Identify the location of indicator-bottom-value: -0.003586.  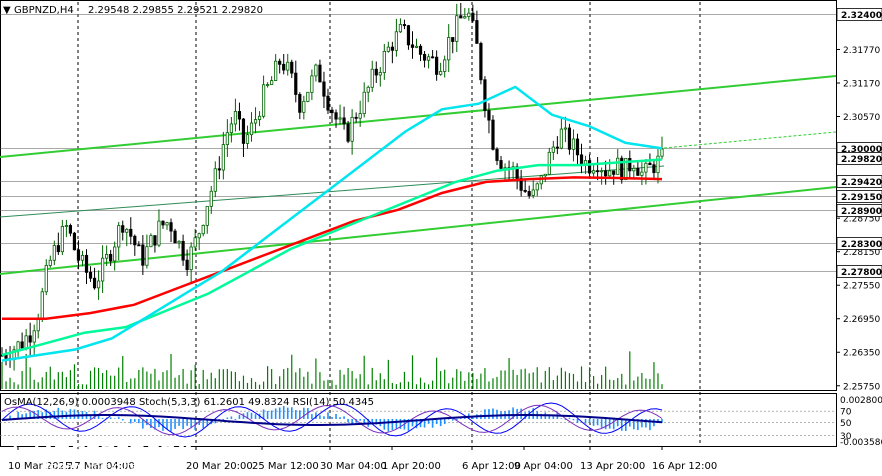
(861, 443).